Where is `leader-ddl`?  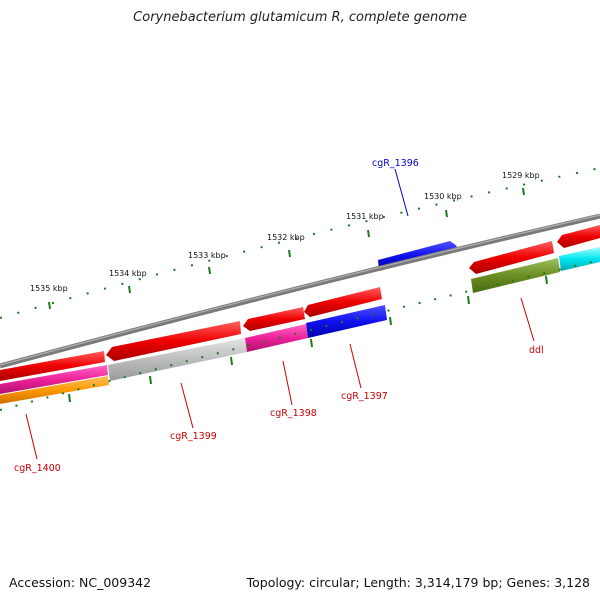 leader-ddl is located at coordinates (527, 319).